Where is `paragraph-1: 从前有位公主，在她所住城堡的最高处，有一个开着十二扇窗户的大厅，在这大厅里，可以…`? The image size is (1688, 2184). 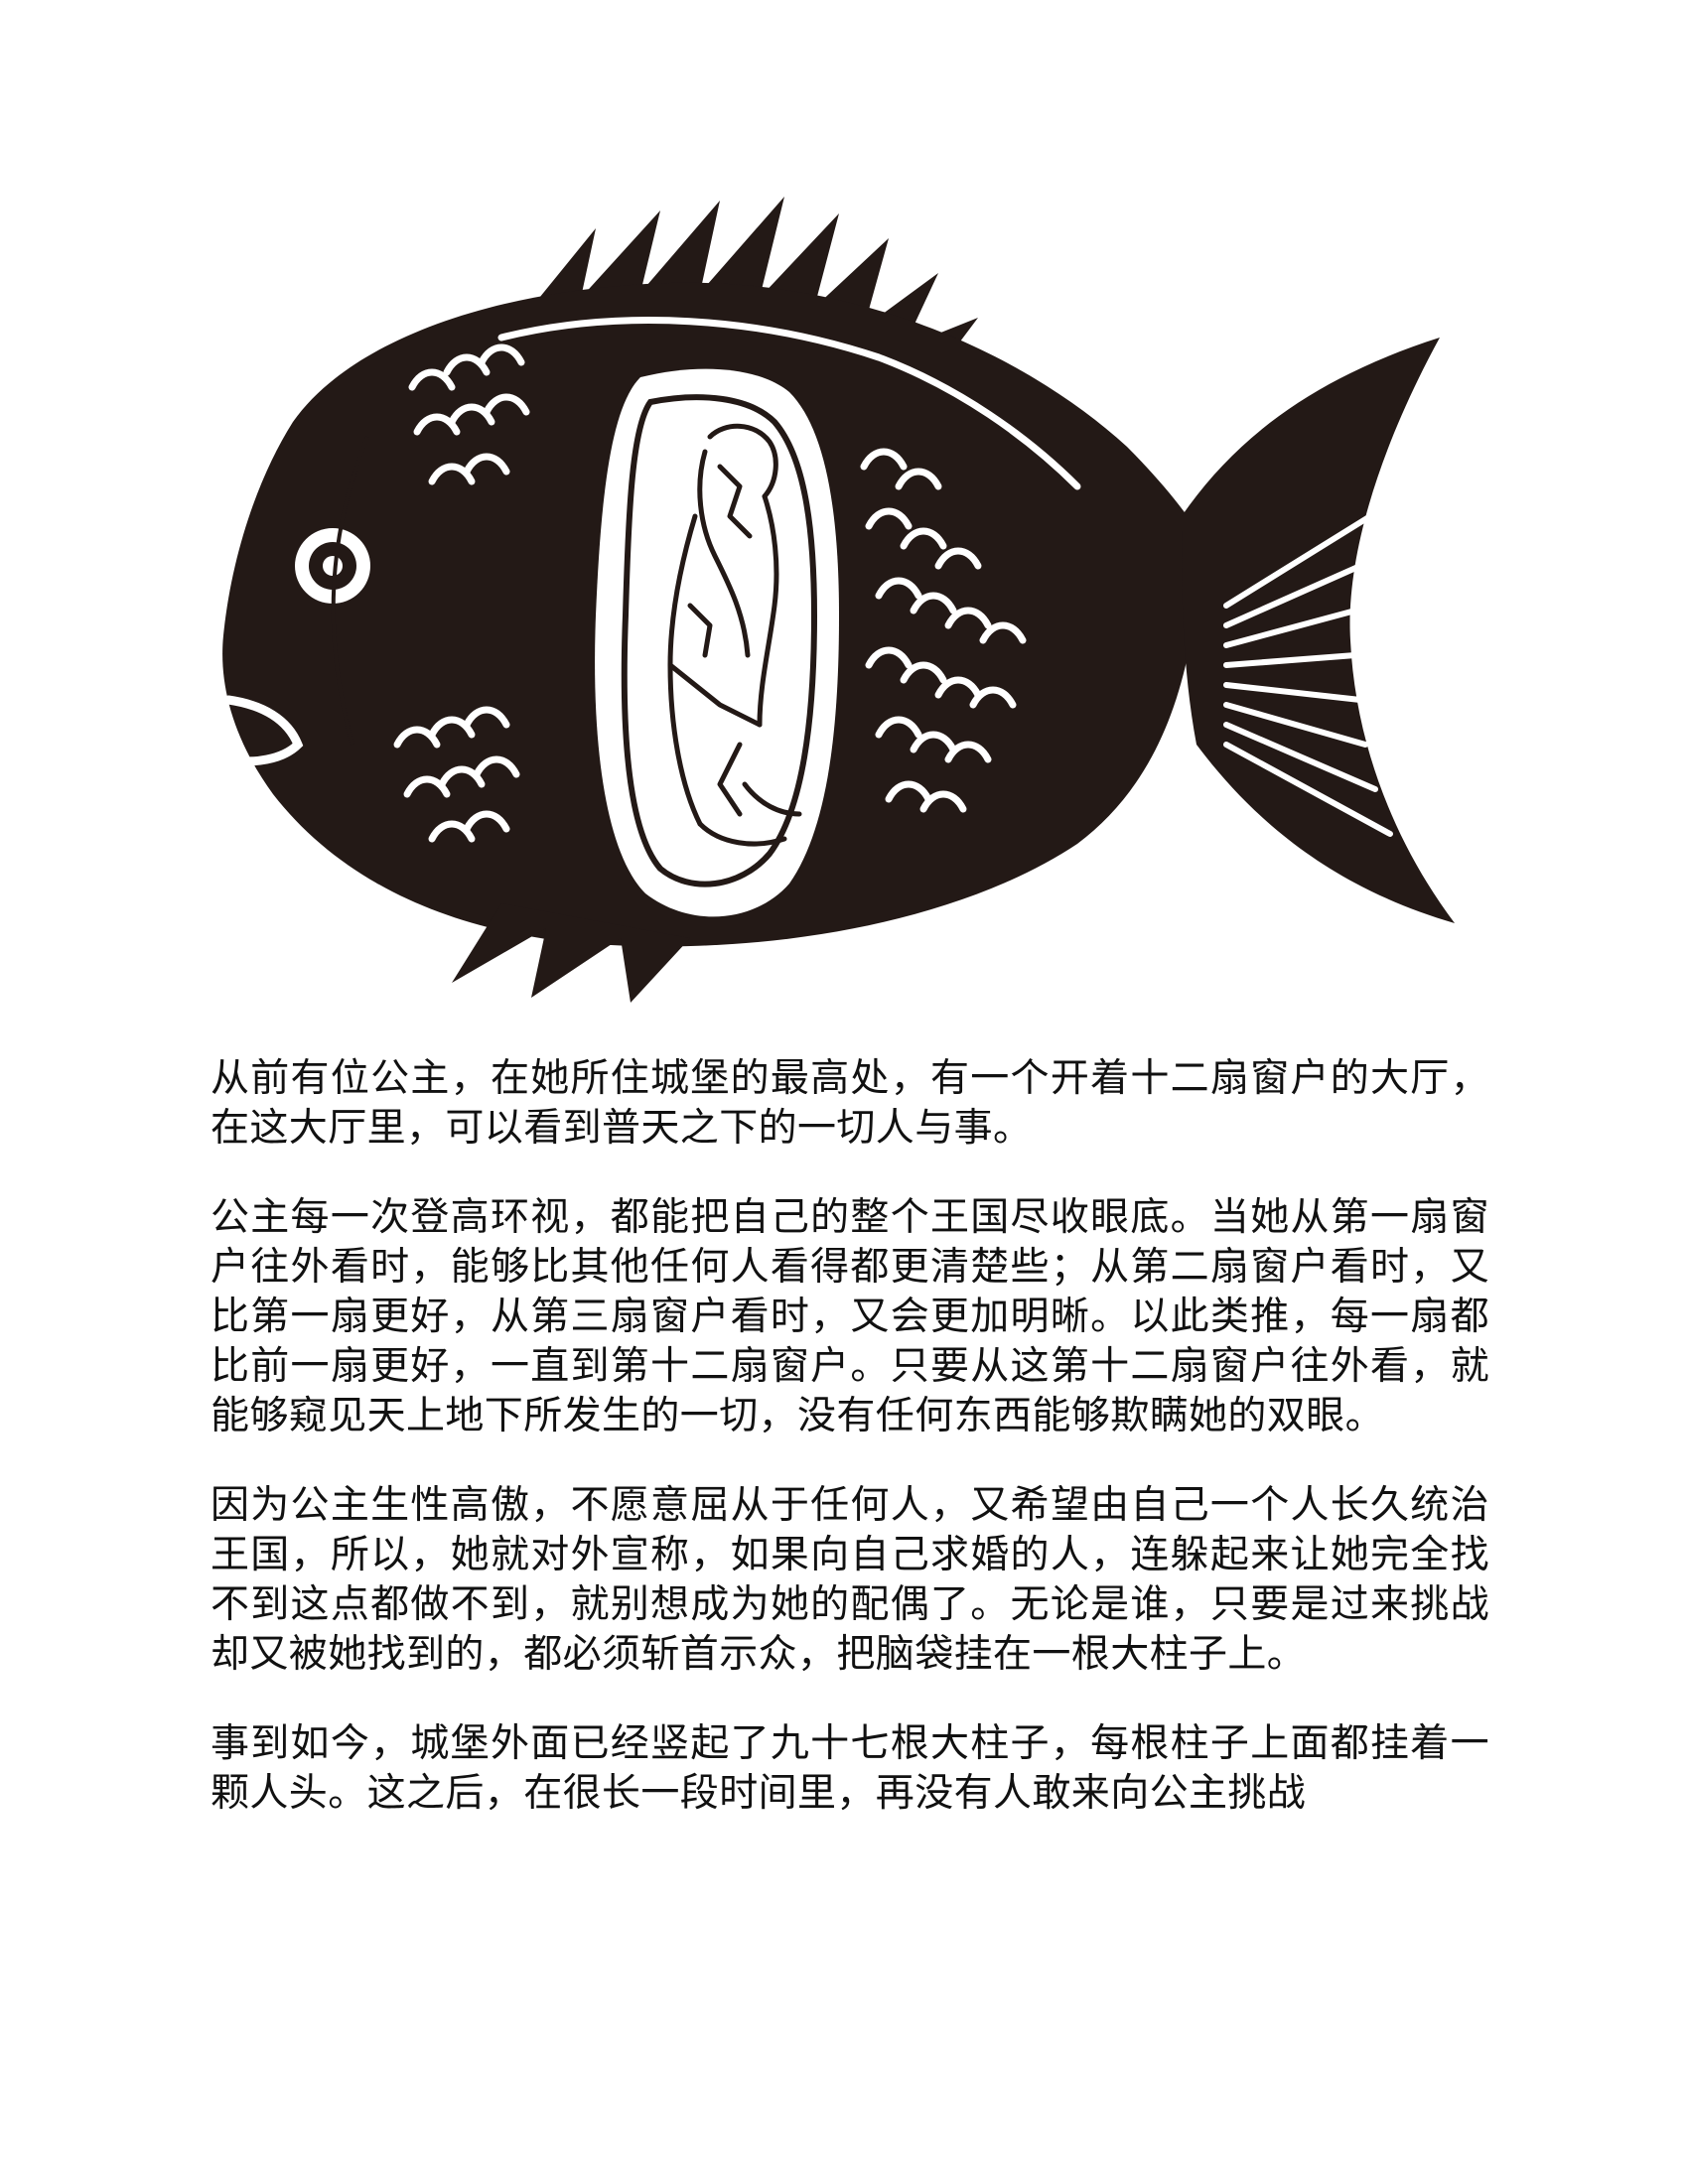
paragraph-1: 从前有位公主，在她所住城堡的最高处，有一个开着十二扇窗户的大厅，在这大厅里，可以… is located at coordinates (850, 1103).